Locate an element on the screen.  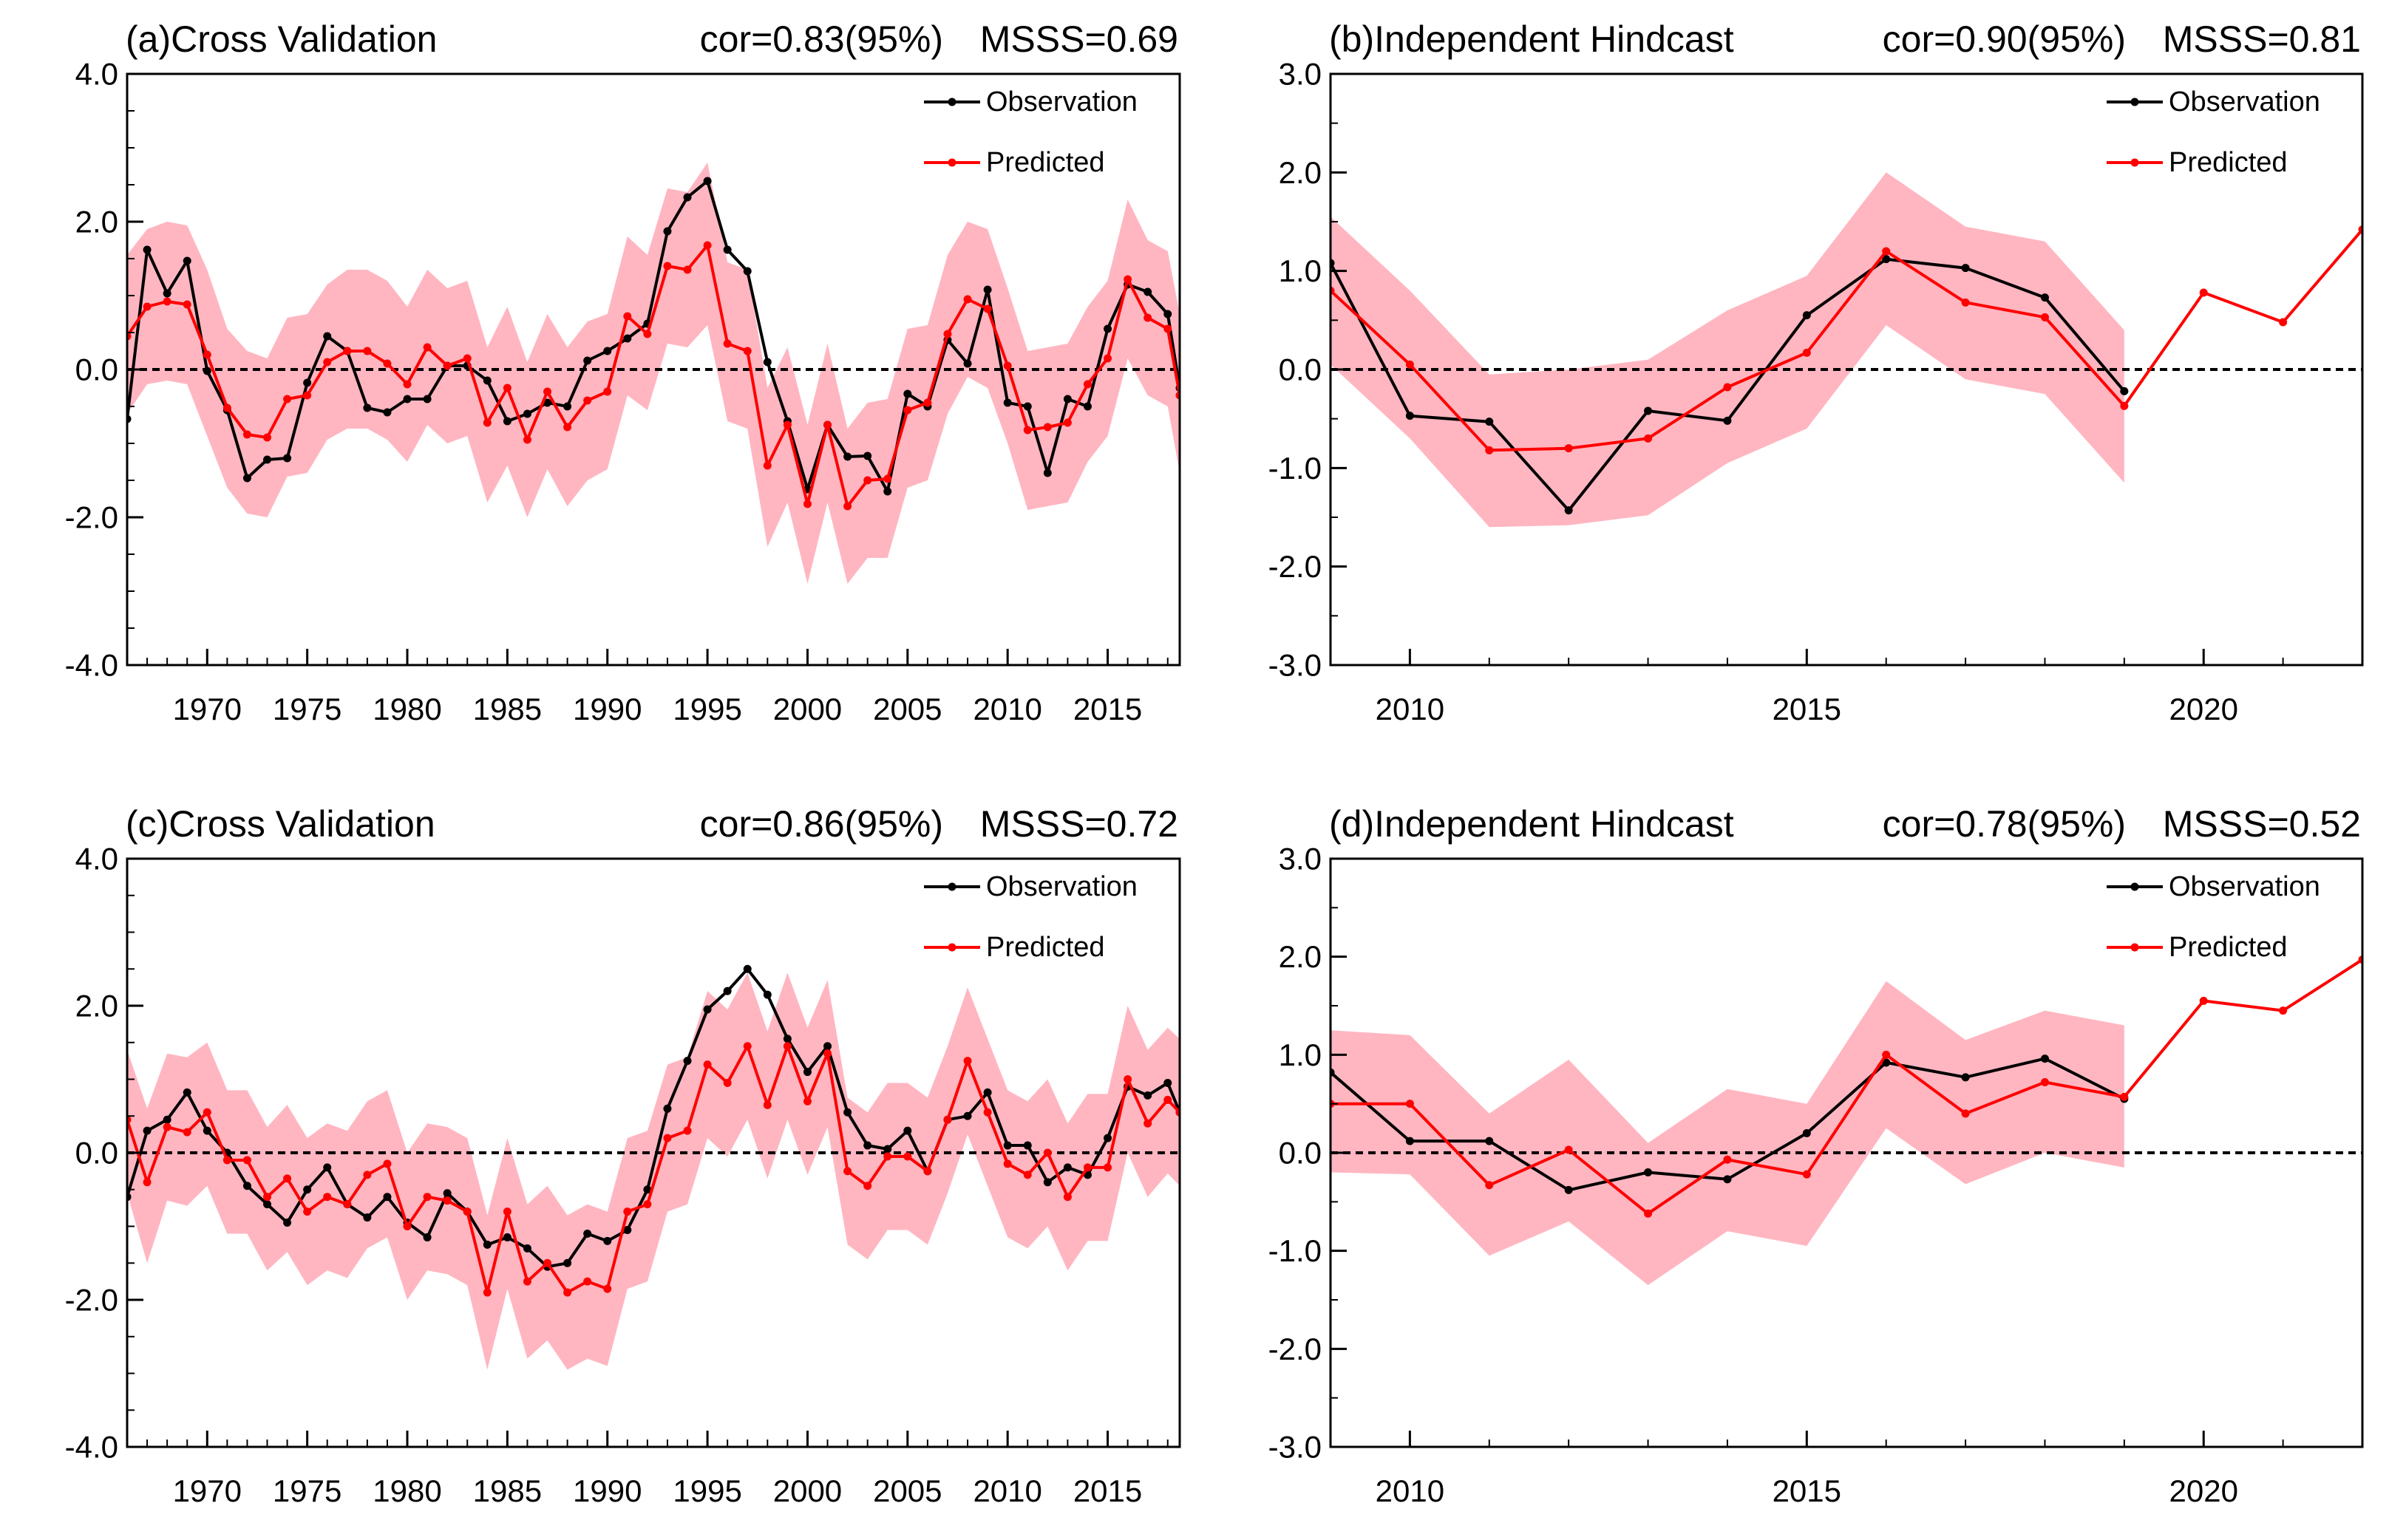
plot-area is located at coordinates (1846, 350).